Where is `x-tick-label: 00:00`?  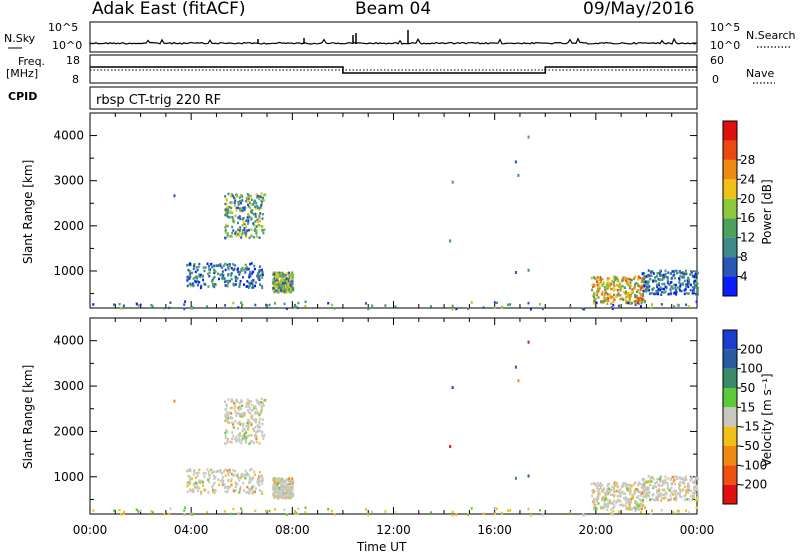 x-tick-label: 00:00 is located at coordinates (90, 530).